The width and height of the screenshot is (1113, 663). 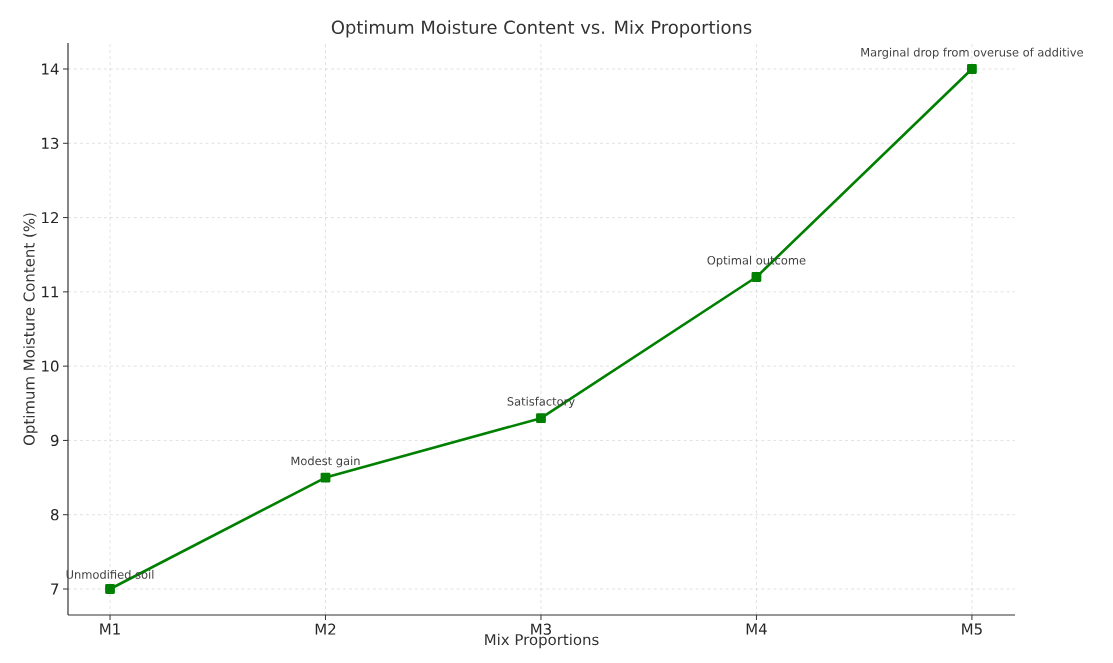 I want to click on x-tick-label: M4, so click(x=756, y=629).